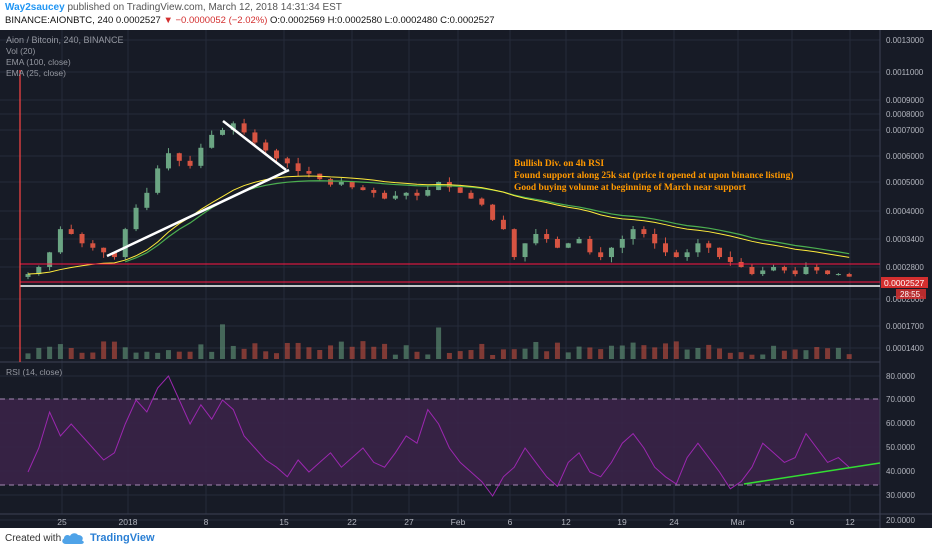 The image size is (932, 550). Describe the element at coordinates (352, 522) in the screenshot. I see `time-tick-label: 22` at that location.